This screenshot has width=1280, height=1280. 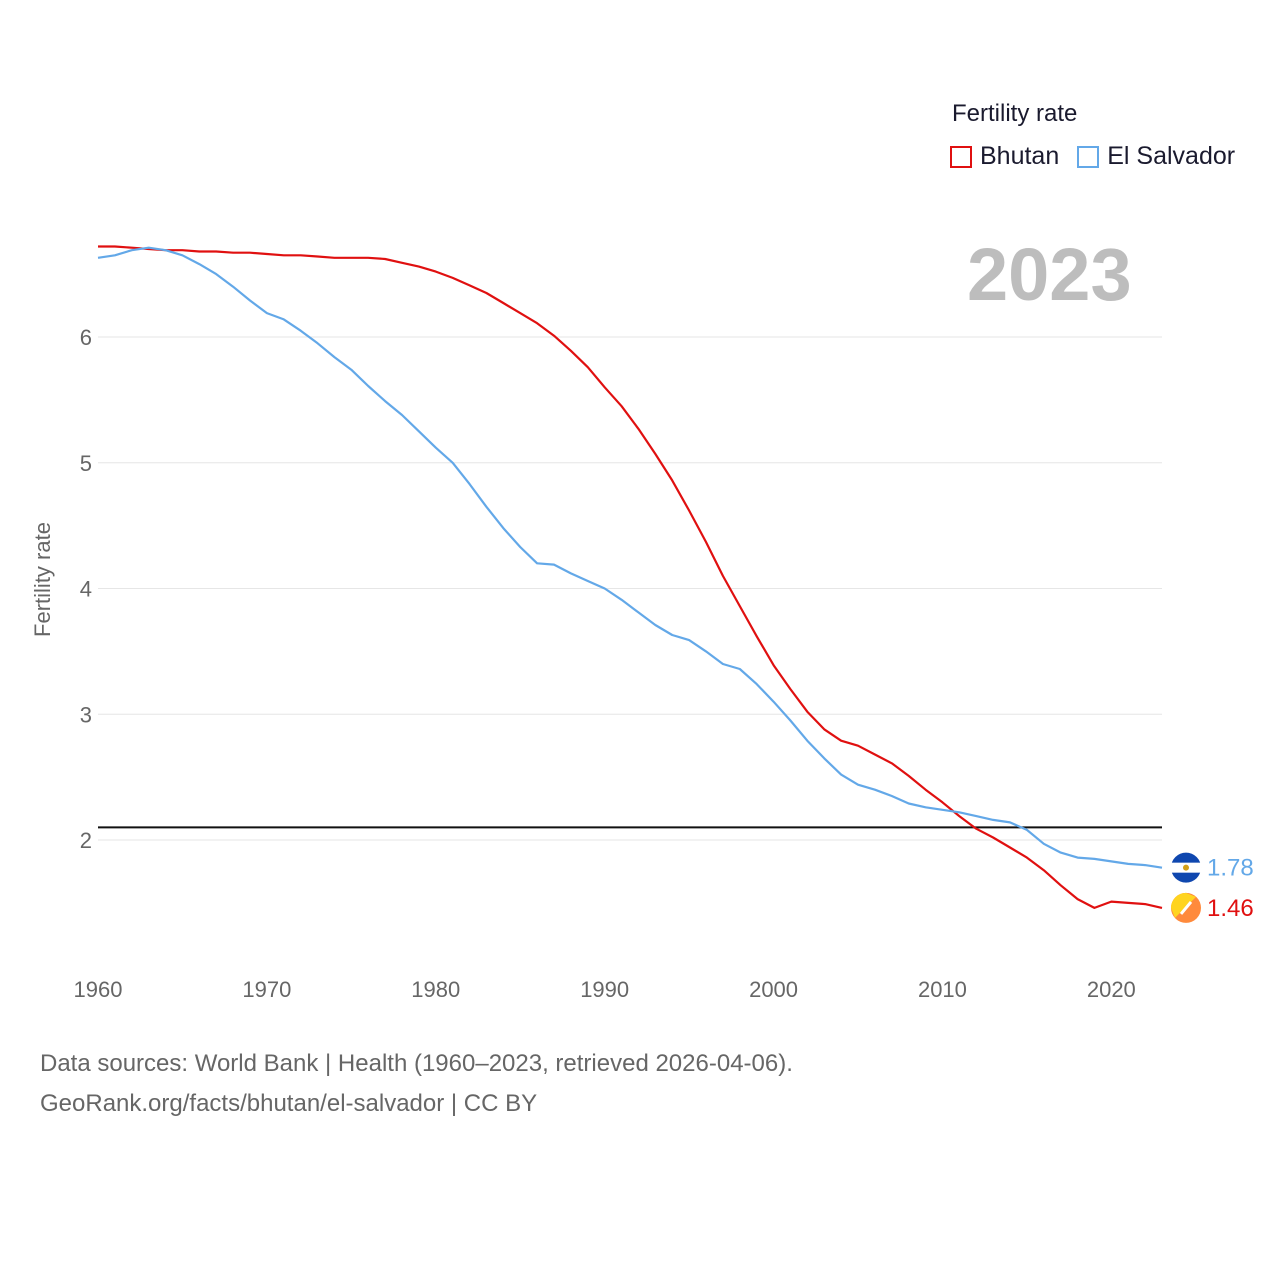 What do you see at coordinates (1088, 156) in the screenshot?
I see `legend-swatch-el-salvador` at bounding box center [1088, 156].